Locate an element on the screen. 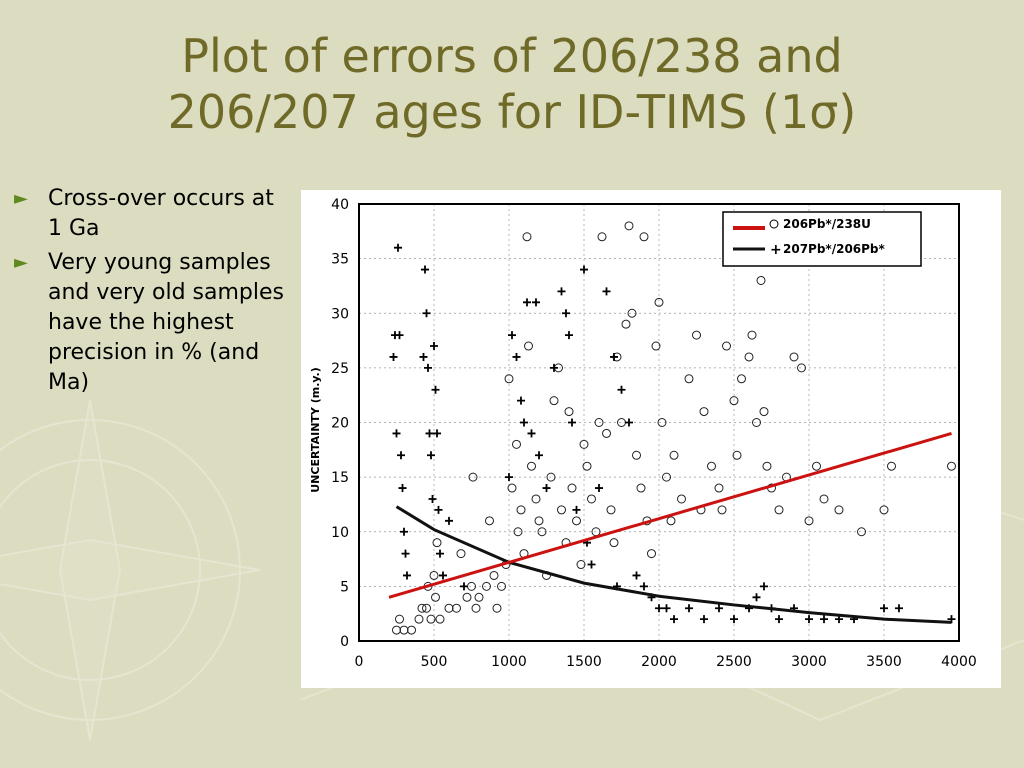  y-tick-label: 30 is located at coordinates (340, 314).